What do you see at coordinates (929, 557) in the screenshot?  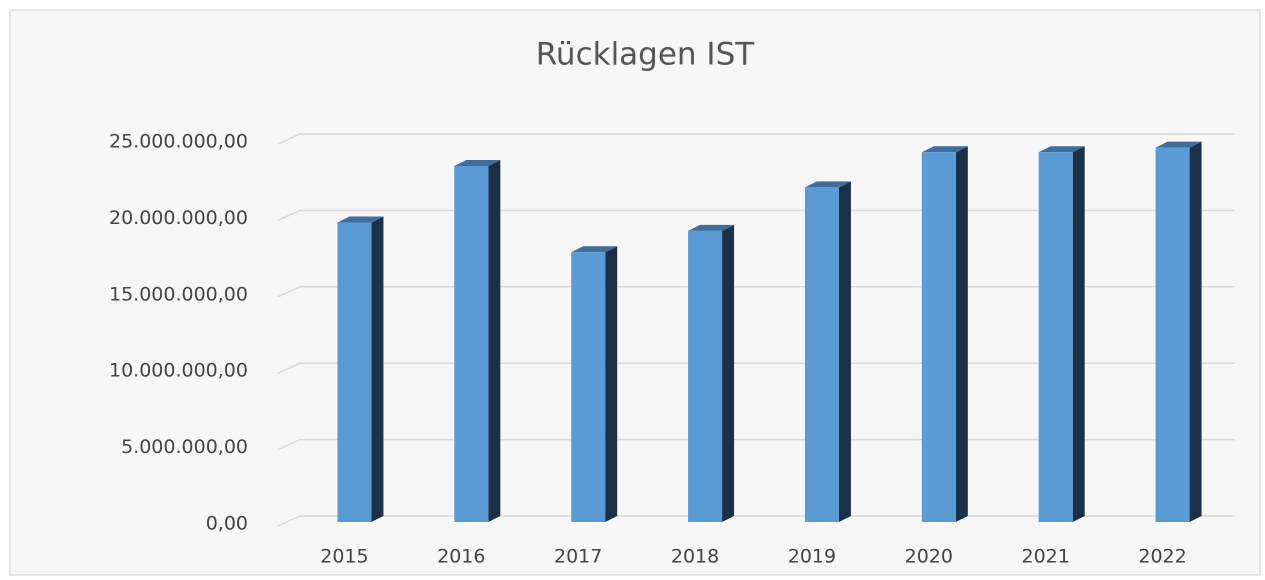 I see `x-tick-label: 2020` at bounding box center [929, 557].